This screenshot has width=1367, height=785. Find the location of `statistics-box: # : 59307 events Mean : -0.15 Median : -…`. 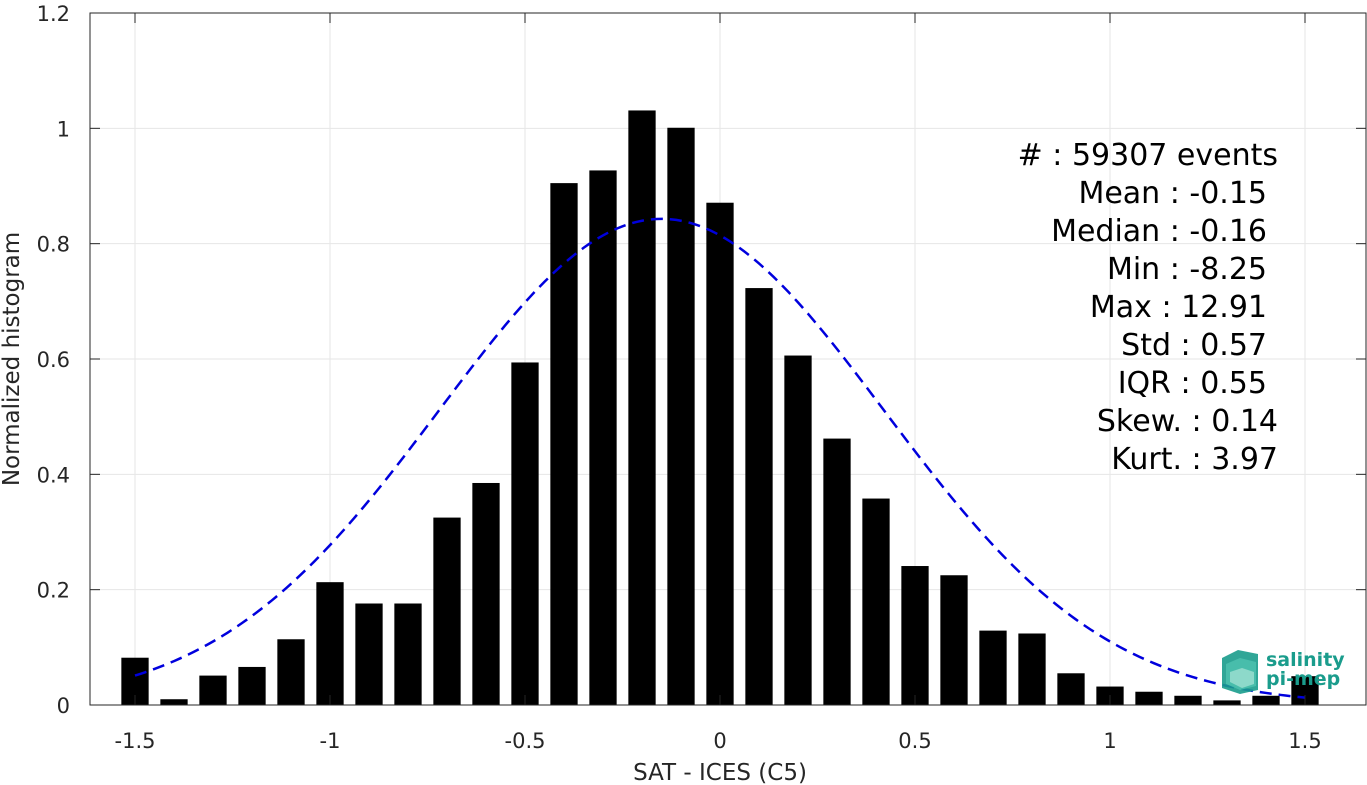

statistics-box: # : 59307 events Mean : -0.15 Median : -… is located at coordinates (1148, 307).